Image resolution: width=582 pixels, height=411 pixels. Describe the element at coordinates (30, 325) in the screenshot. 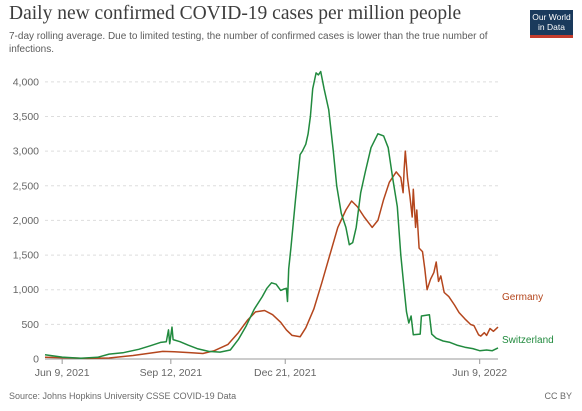

I see `y-tick-label: 500` at that location.